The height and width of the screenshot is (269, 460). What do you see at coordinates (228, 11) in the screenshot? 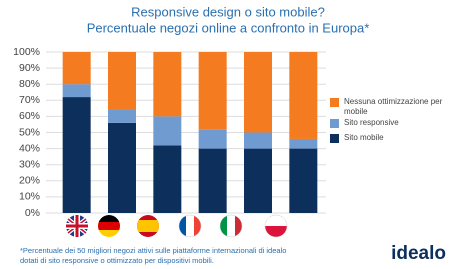
I see `chart-title: Responsive design o sito mobile?` at bounding box center [228, 11].